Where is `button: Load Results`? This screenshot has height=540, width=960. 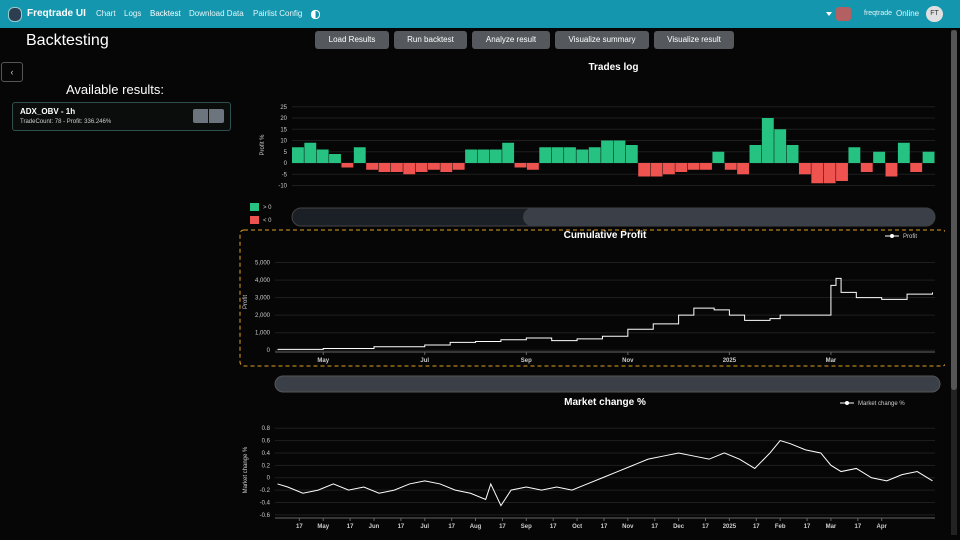
button: Load Results is located at coordinates (352, 40).